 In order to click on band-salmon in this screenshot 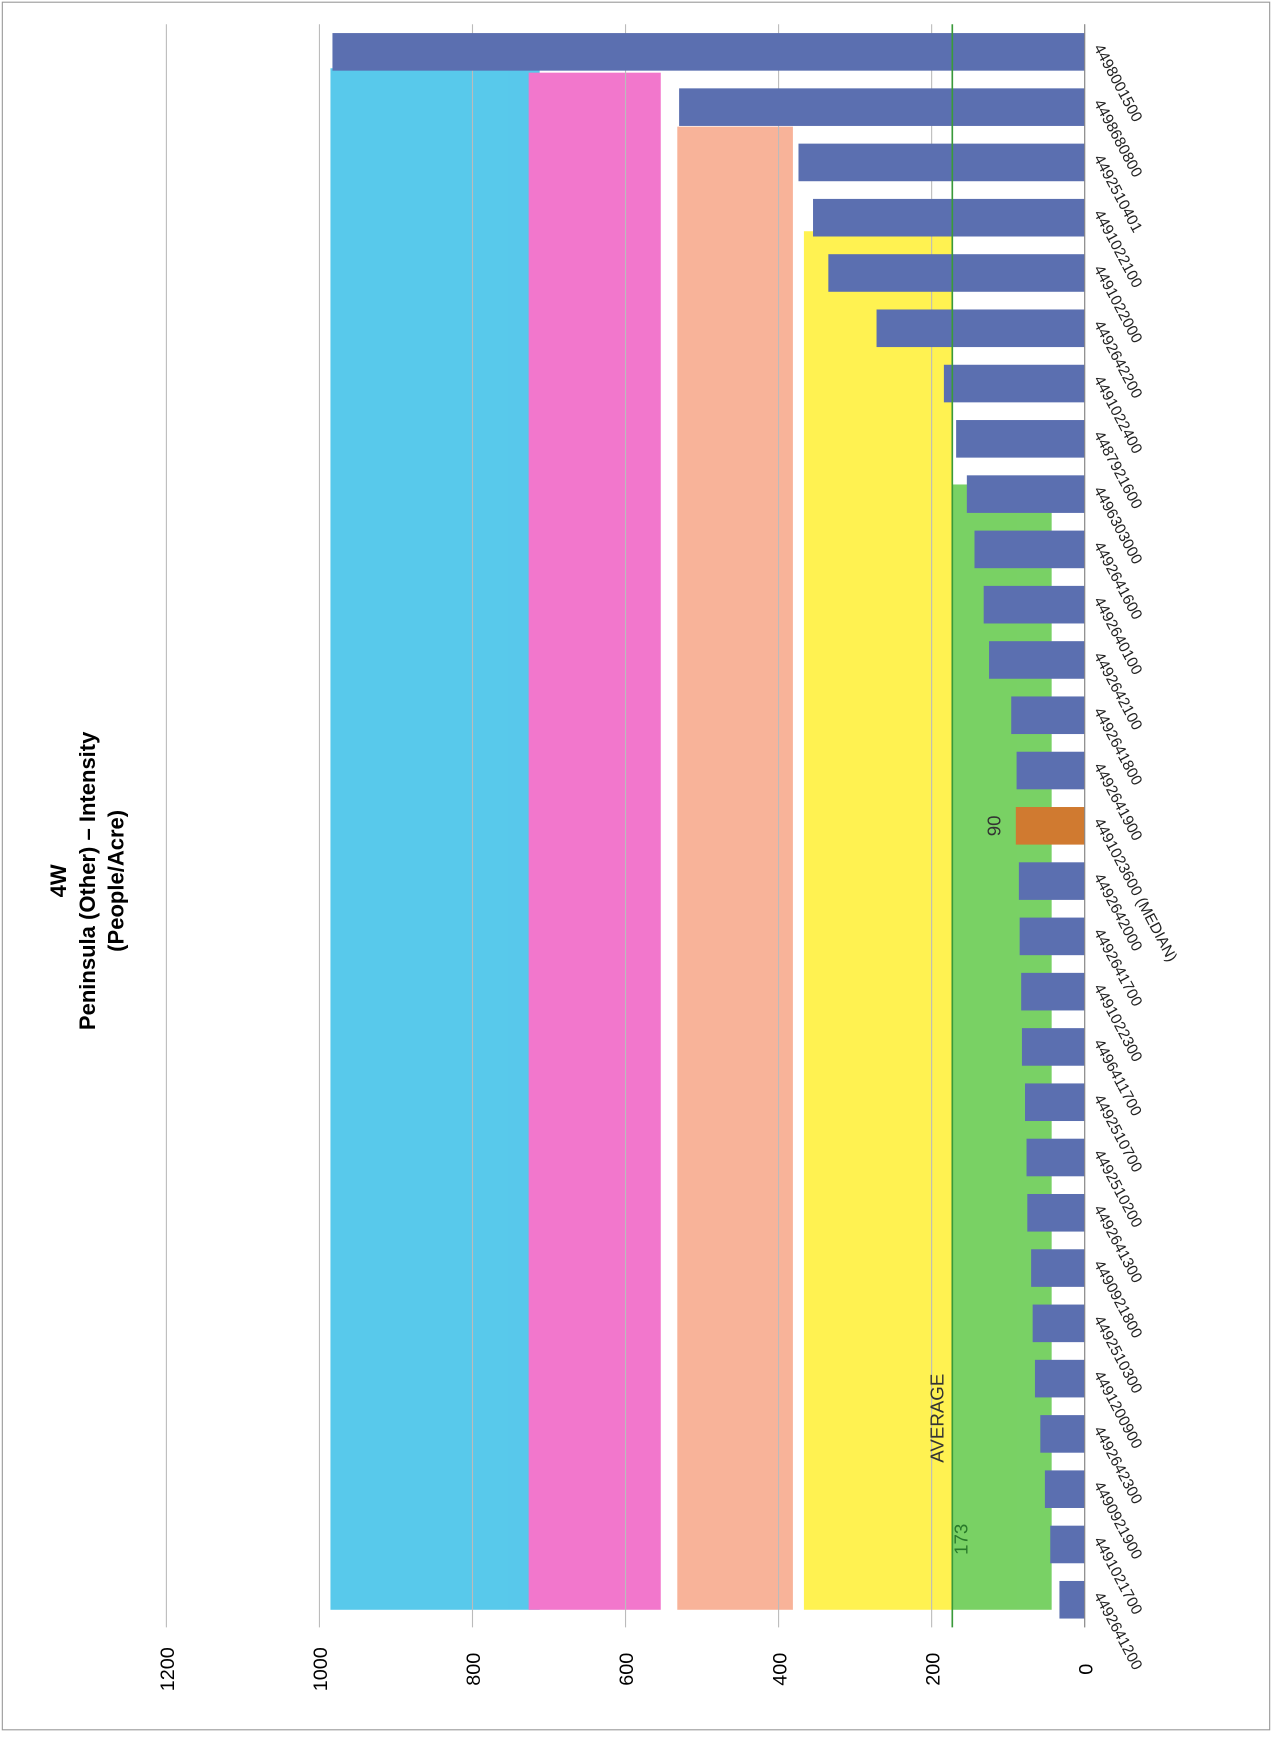, I will do `click(735, 868)`.